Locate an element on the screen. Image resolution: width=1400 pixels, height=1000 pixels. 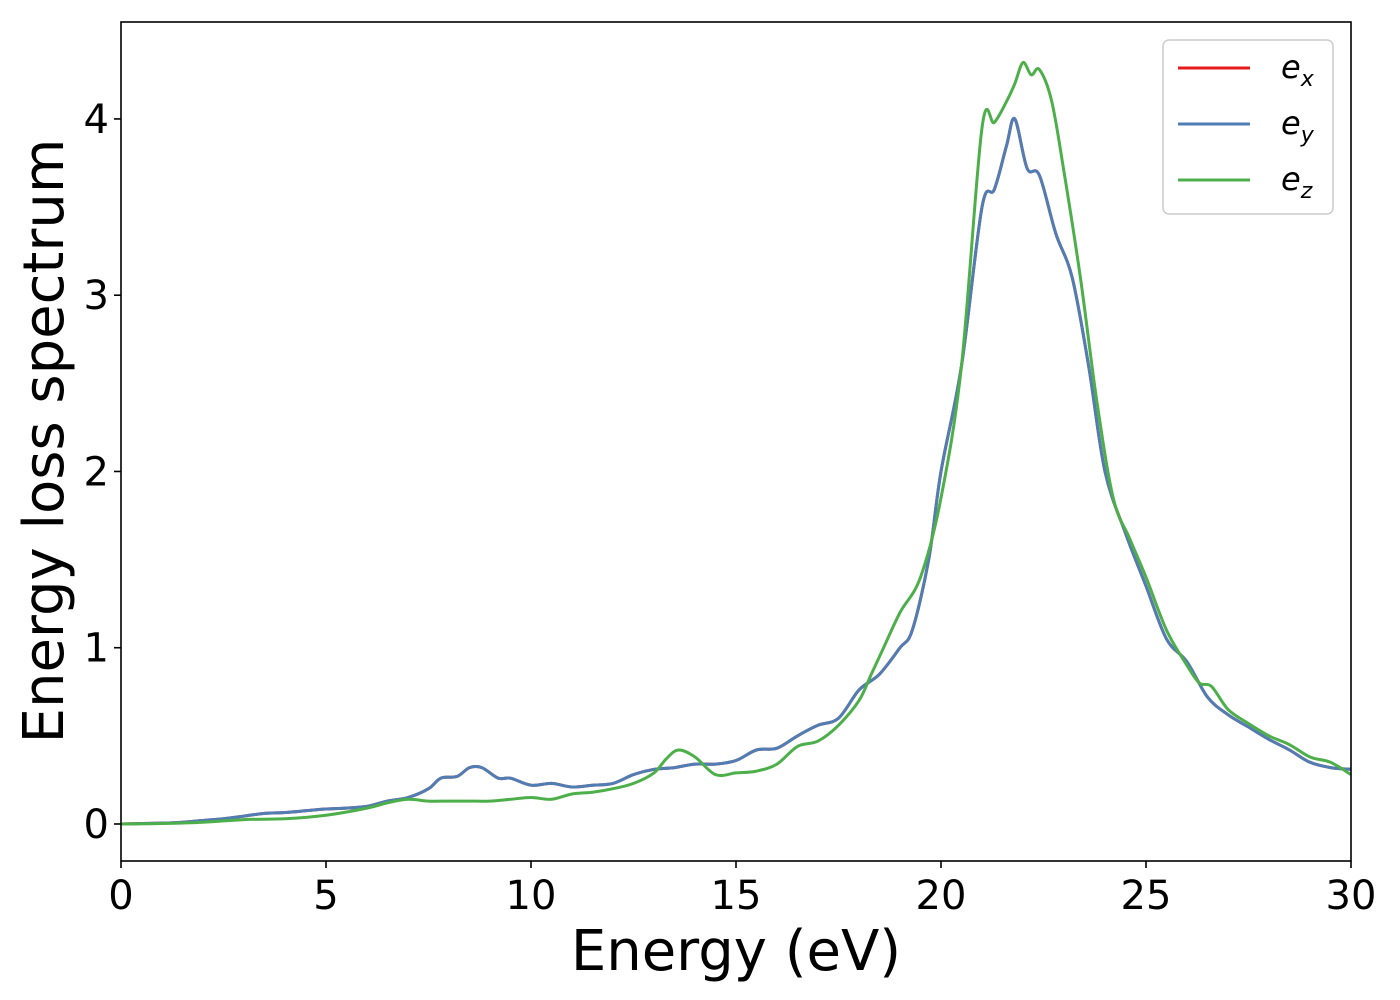
y-tick-label: 1 is located at coordinates (96, 649).